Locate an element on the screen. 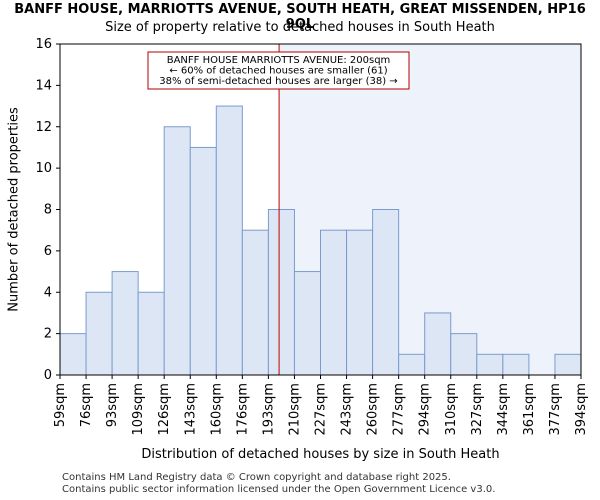 Image resolution: width=600 pixels, height=500 pixels. x-tick-label: 126sqm is located at coordinates (164, 409).